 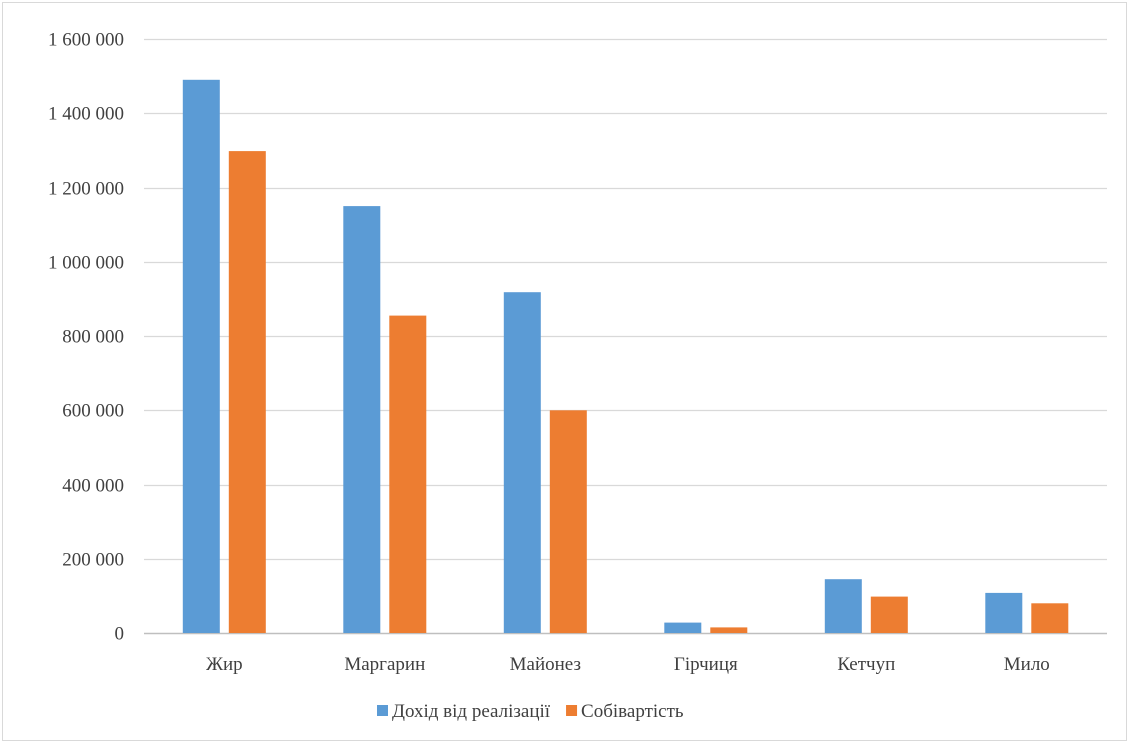 What do you see at coordinates (86, 189) in the screenshot?
I see `y-tick-label: 1 200 000` at bounding box center [86, 189].